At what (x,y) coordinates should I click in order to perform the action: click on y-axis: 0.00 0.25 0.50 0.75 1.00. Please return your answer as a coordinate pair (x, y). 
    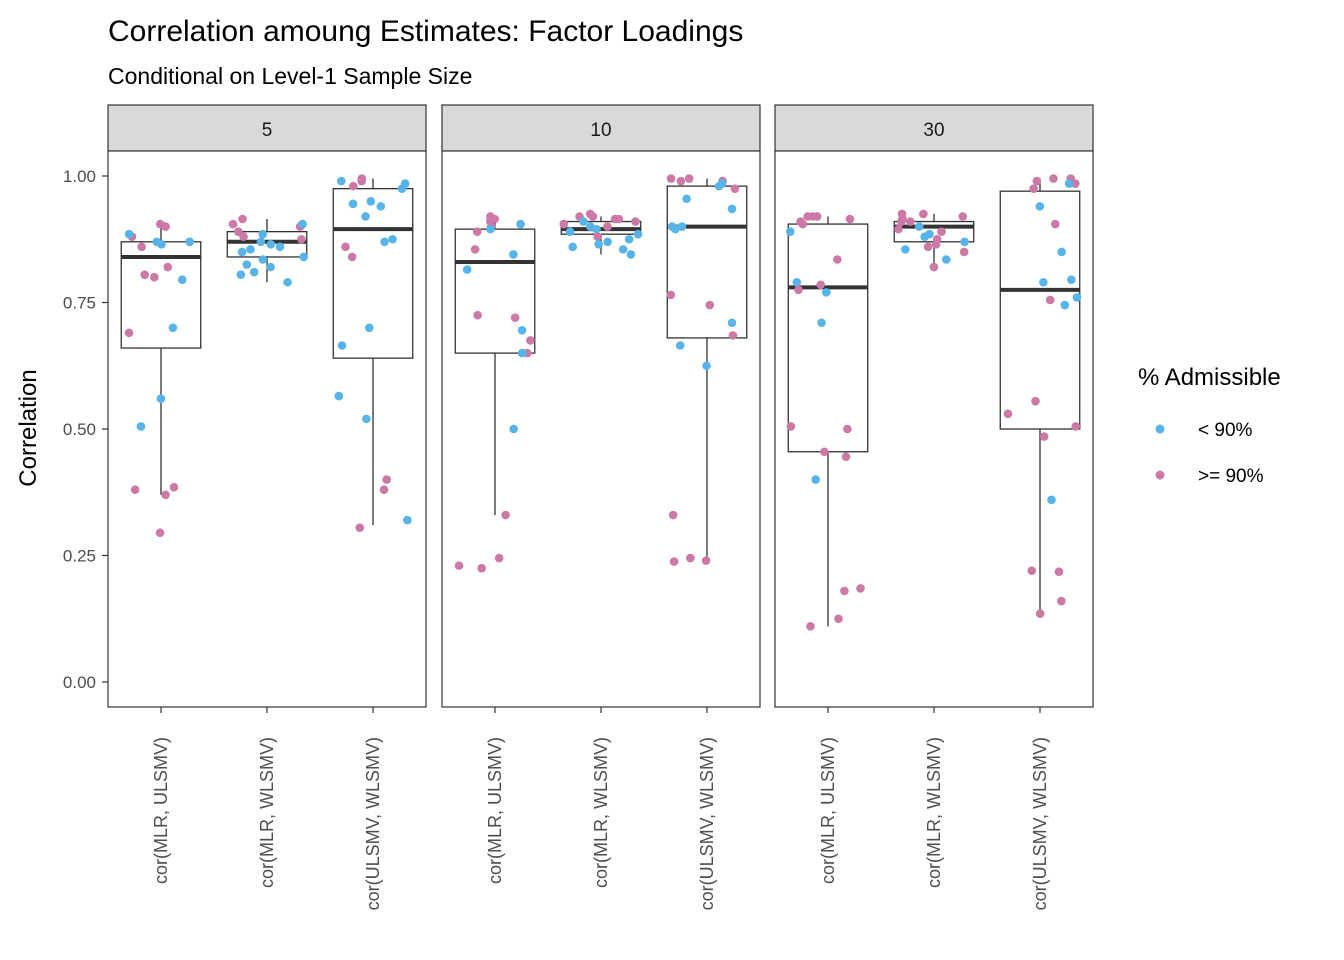
    Looking at the image, I should click on (85, 429).